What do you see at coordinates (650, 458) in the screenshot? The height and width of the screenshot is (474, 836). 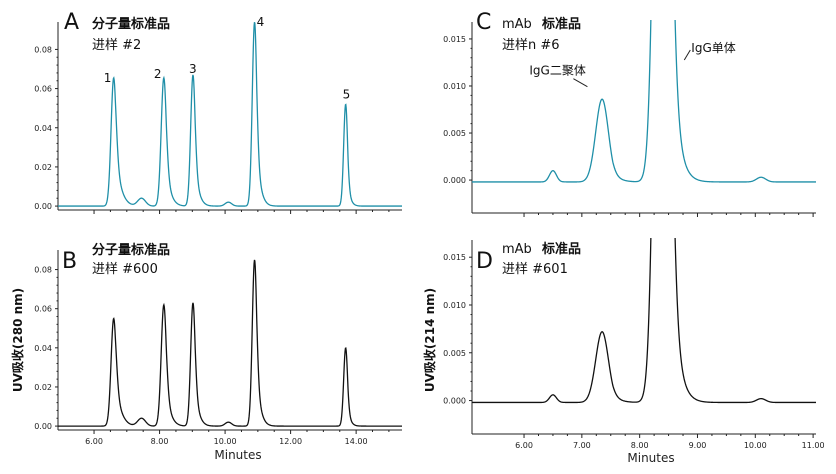 I see `panel-d-xlabel: Minutes` at bounding box center [650, 458].